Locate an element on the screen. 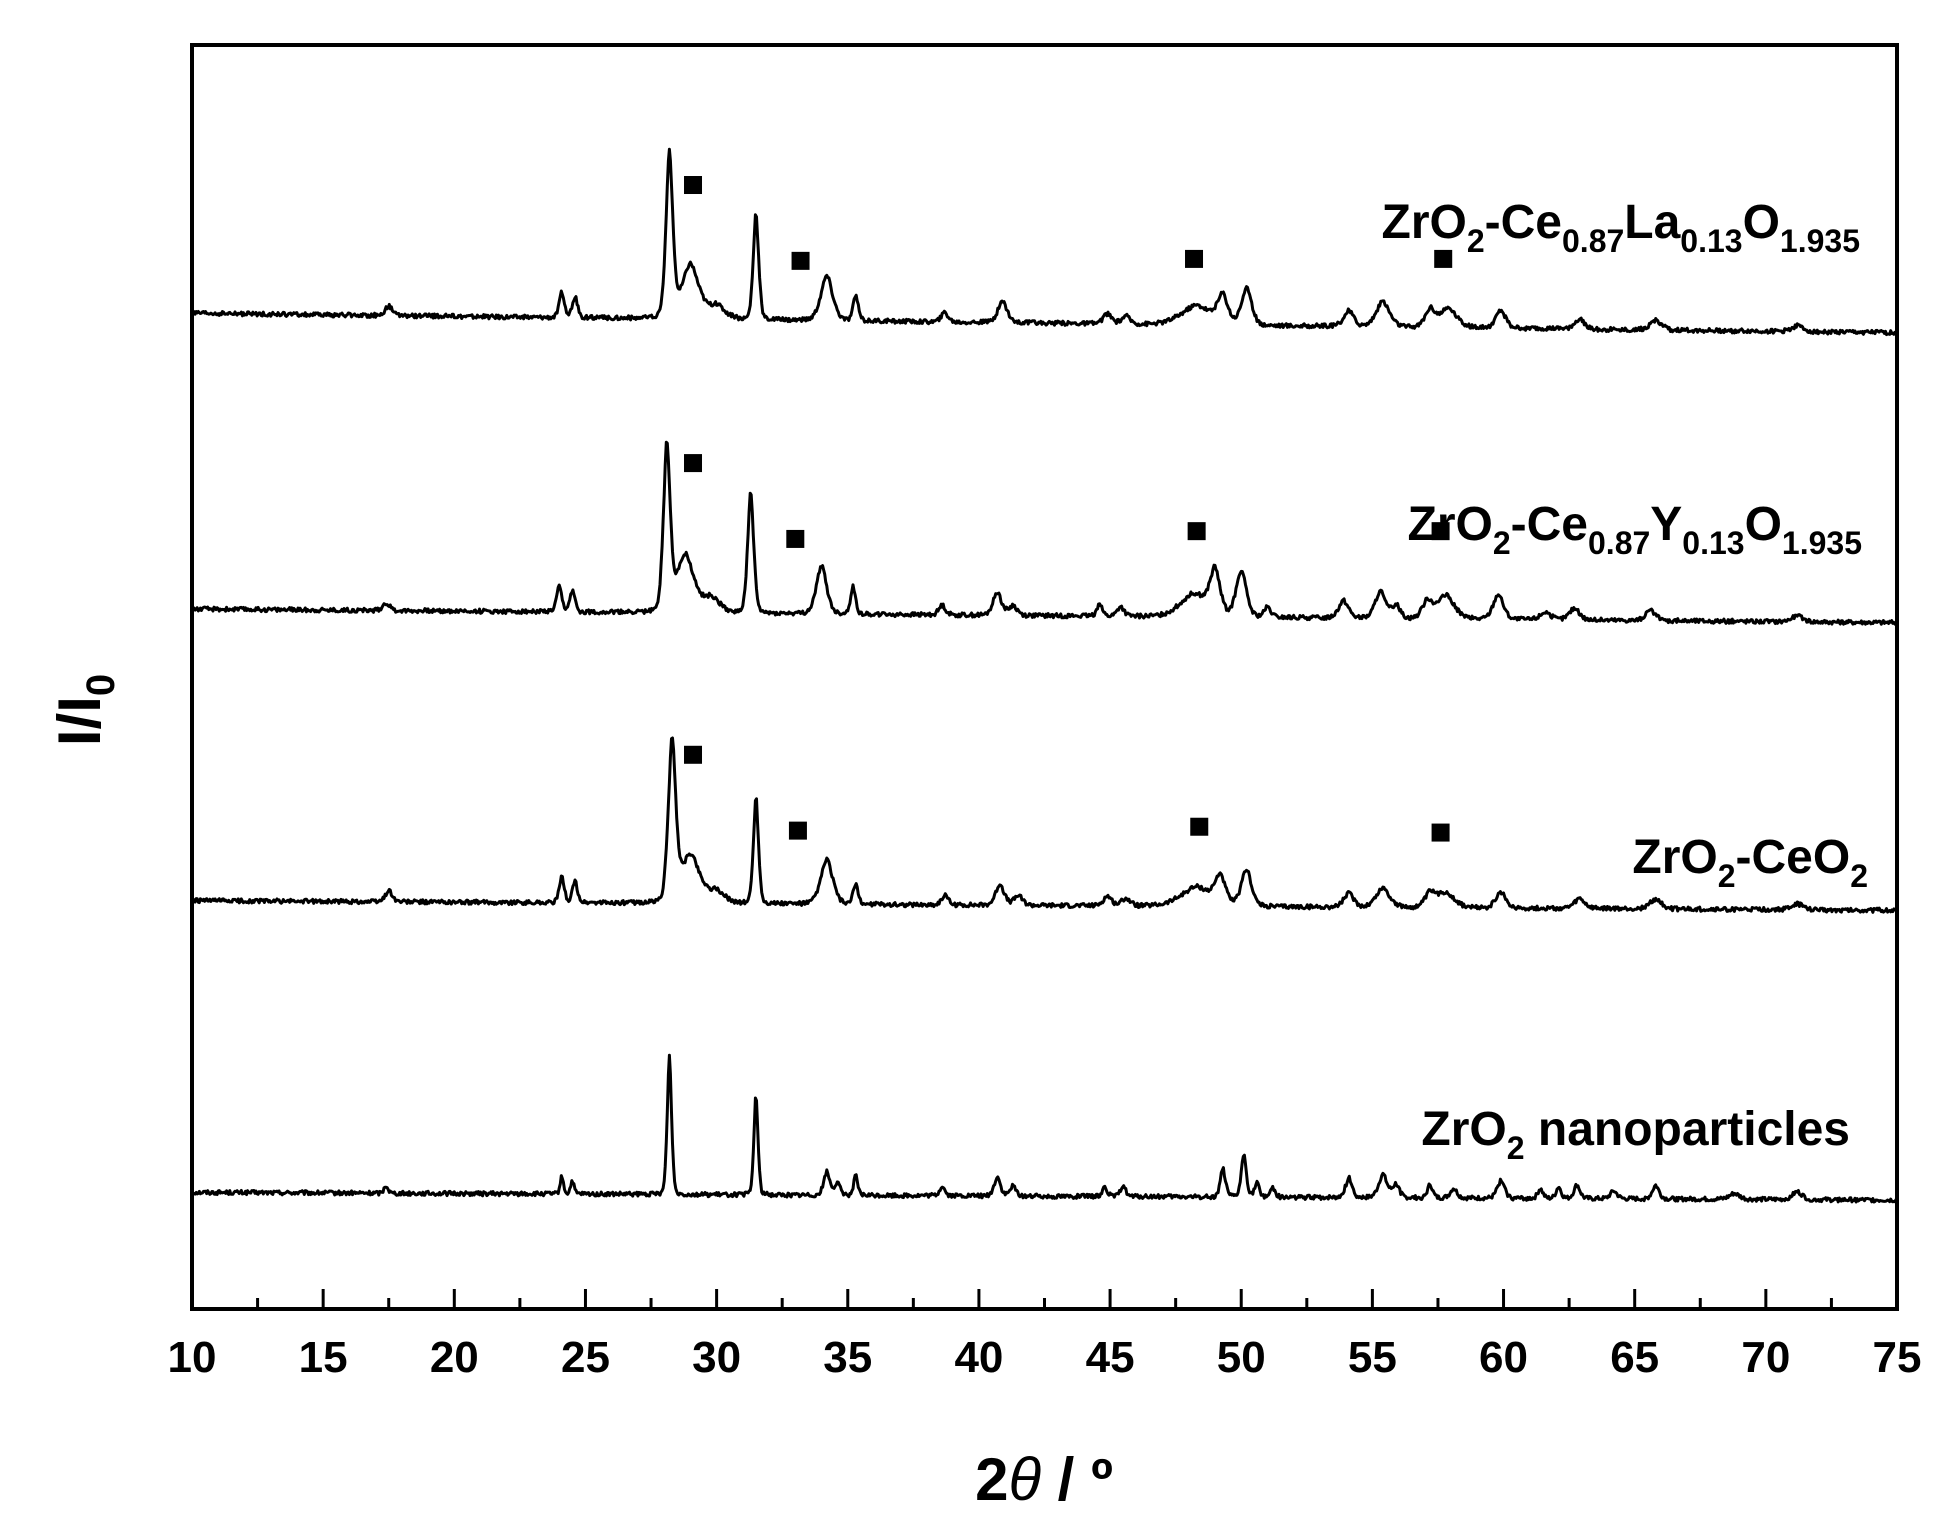 The height and width of the screenshot is (1527, 1956). x-tick-label: 45 is located at coordinates (1110, 1357).